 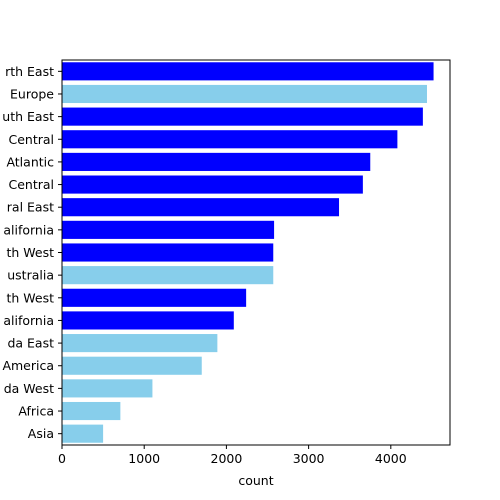 I want to click on y-tick-label: Atlantic, so click(x=30, y=161).